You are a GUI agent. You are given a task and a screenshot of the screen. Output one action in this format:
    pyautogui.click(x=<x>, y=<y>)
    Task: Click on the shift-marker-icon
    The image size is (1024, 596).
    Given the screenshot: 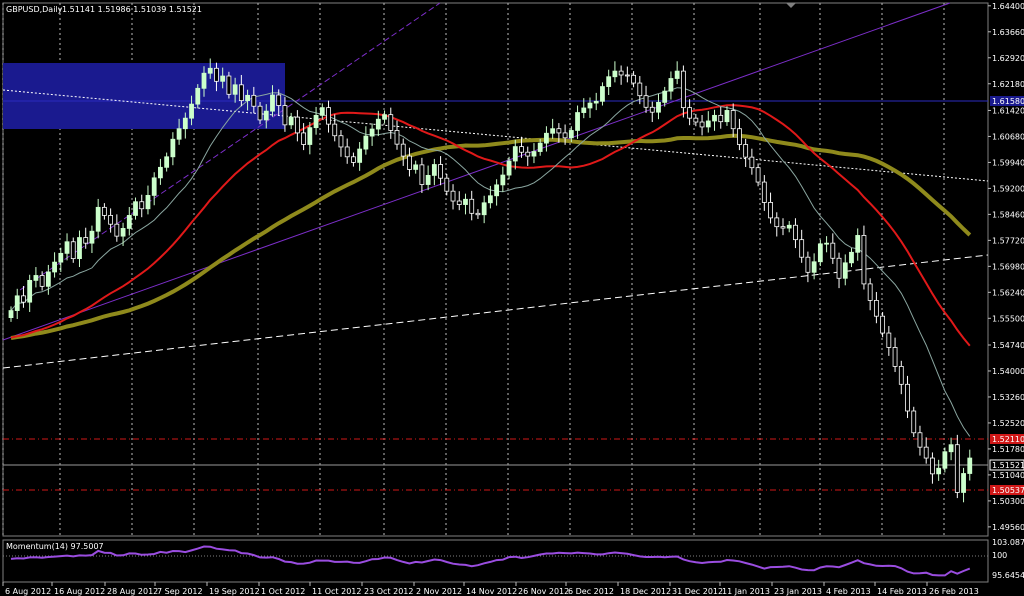 What is the action you would take?
    pyautogui.click(x=791, y=5)
    